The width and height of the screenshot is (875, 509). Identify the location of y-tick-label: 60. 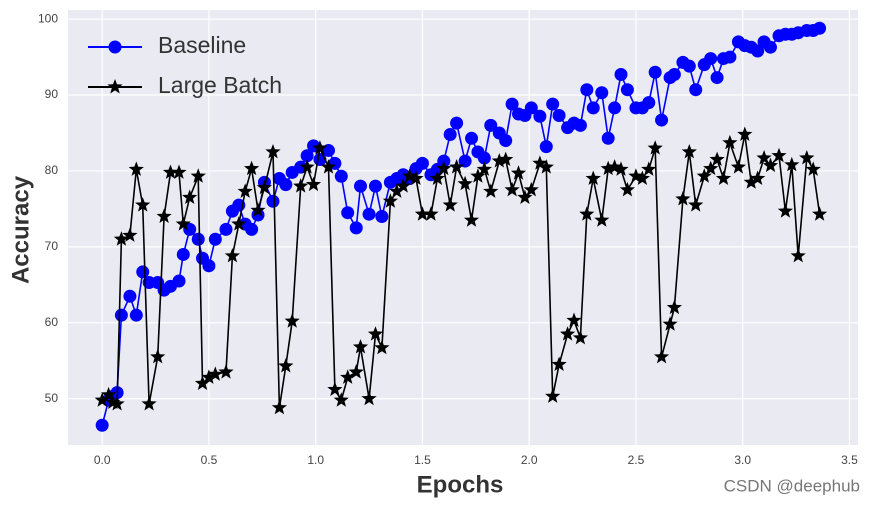
(52, 322).